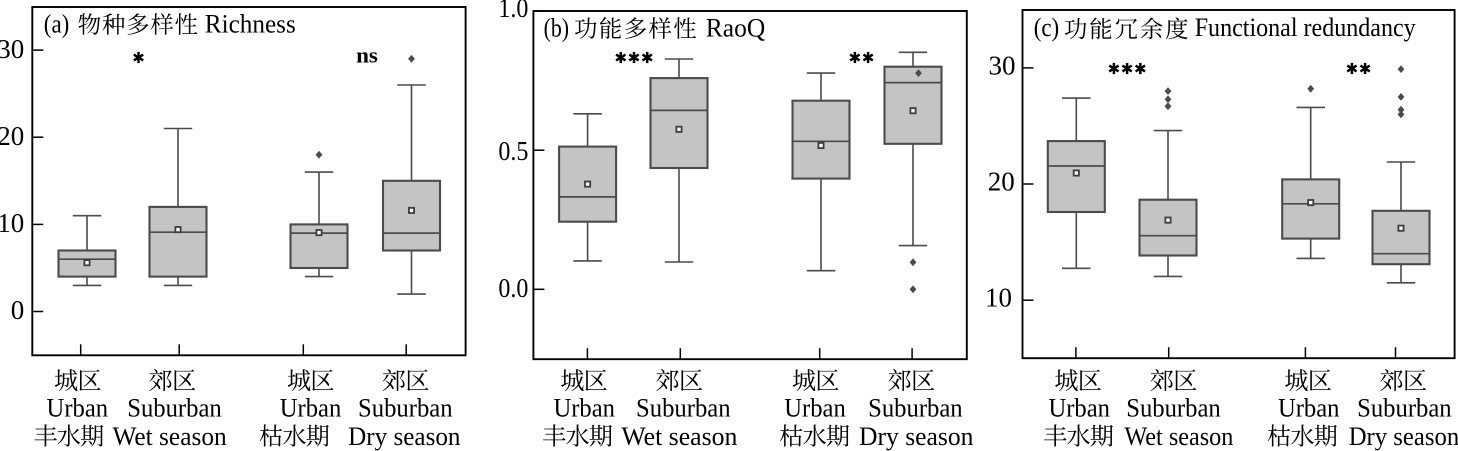 This screenshot has width=1458, height=451. What do you see at coordinates (367, 55) in the screenshot?
I see `svg-text: ns` at bounding box center [367, 55].